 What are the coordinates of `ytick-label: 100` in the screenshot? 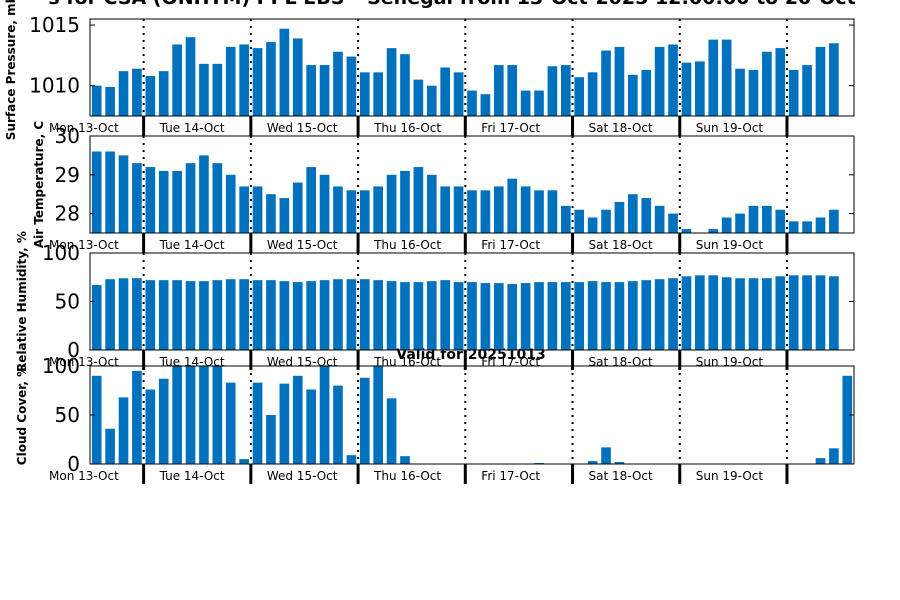 It's located at (61, 253).